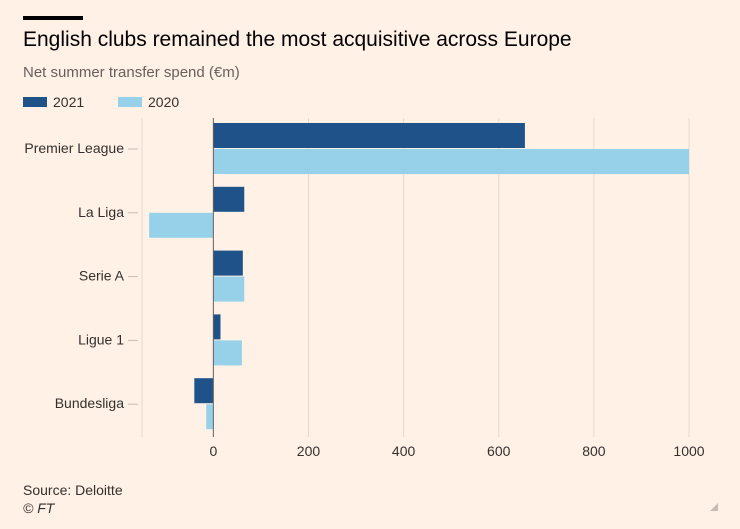 The width and height of the screenshot is (740, 529). I want to click on x-tick-label-200: 200, so click(309, 451).